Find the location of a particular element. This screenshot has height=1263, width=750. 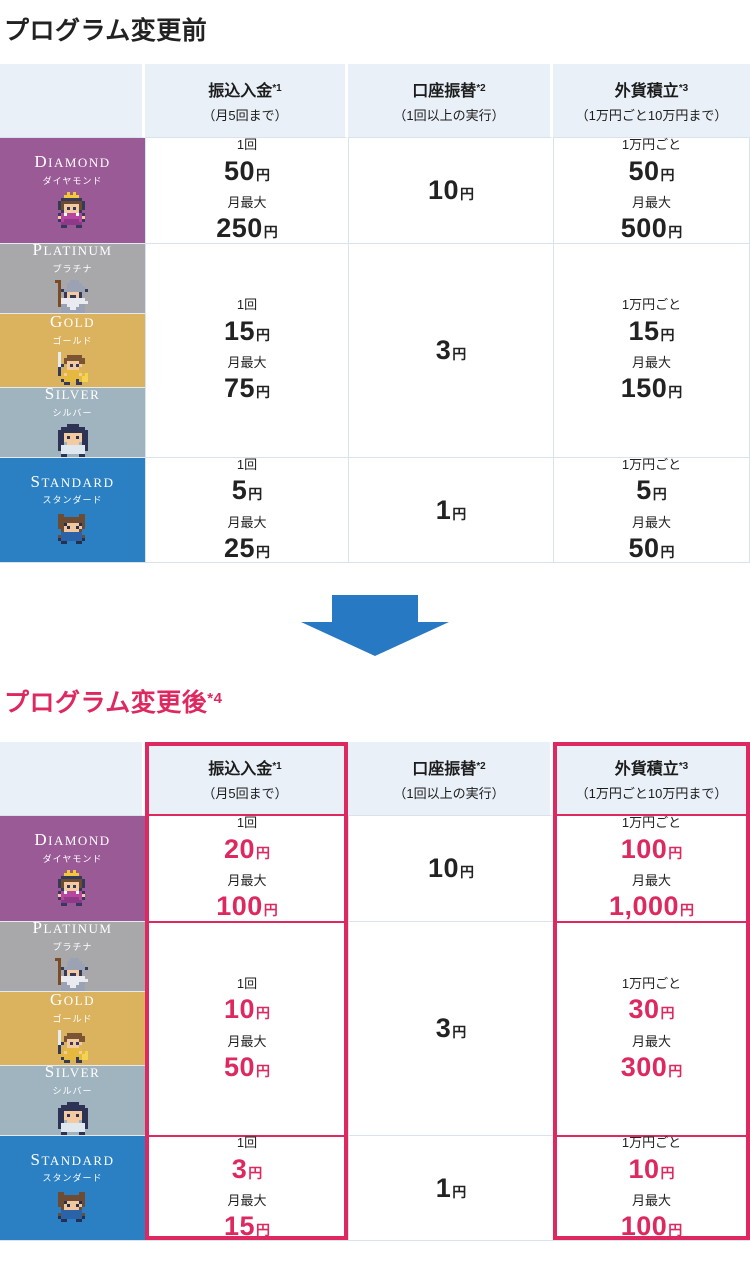

before-middle-debit-cell: 3円 is located at coordinates (450, 350).